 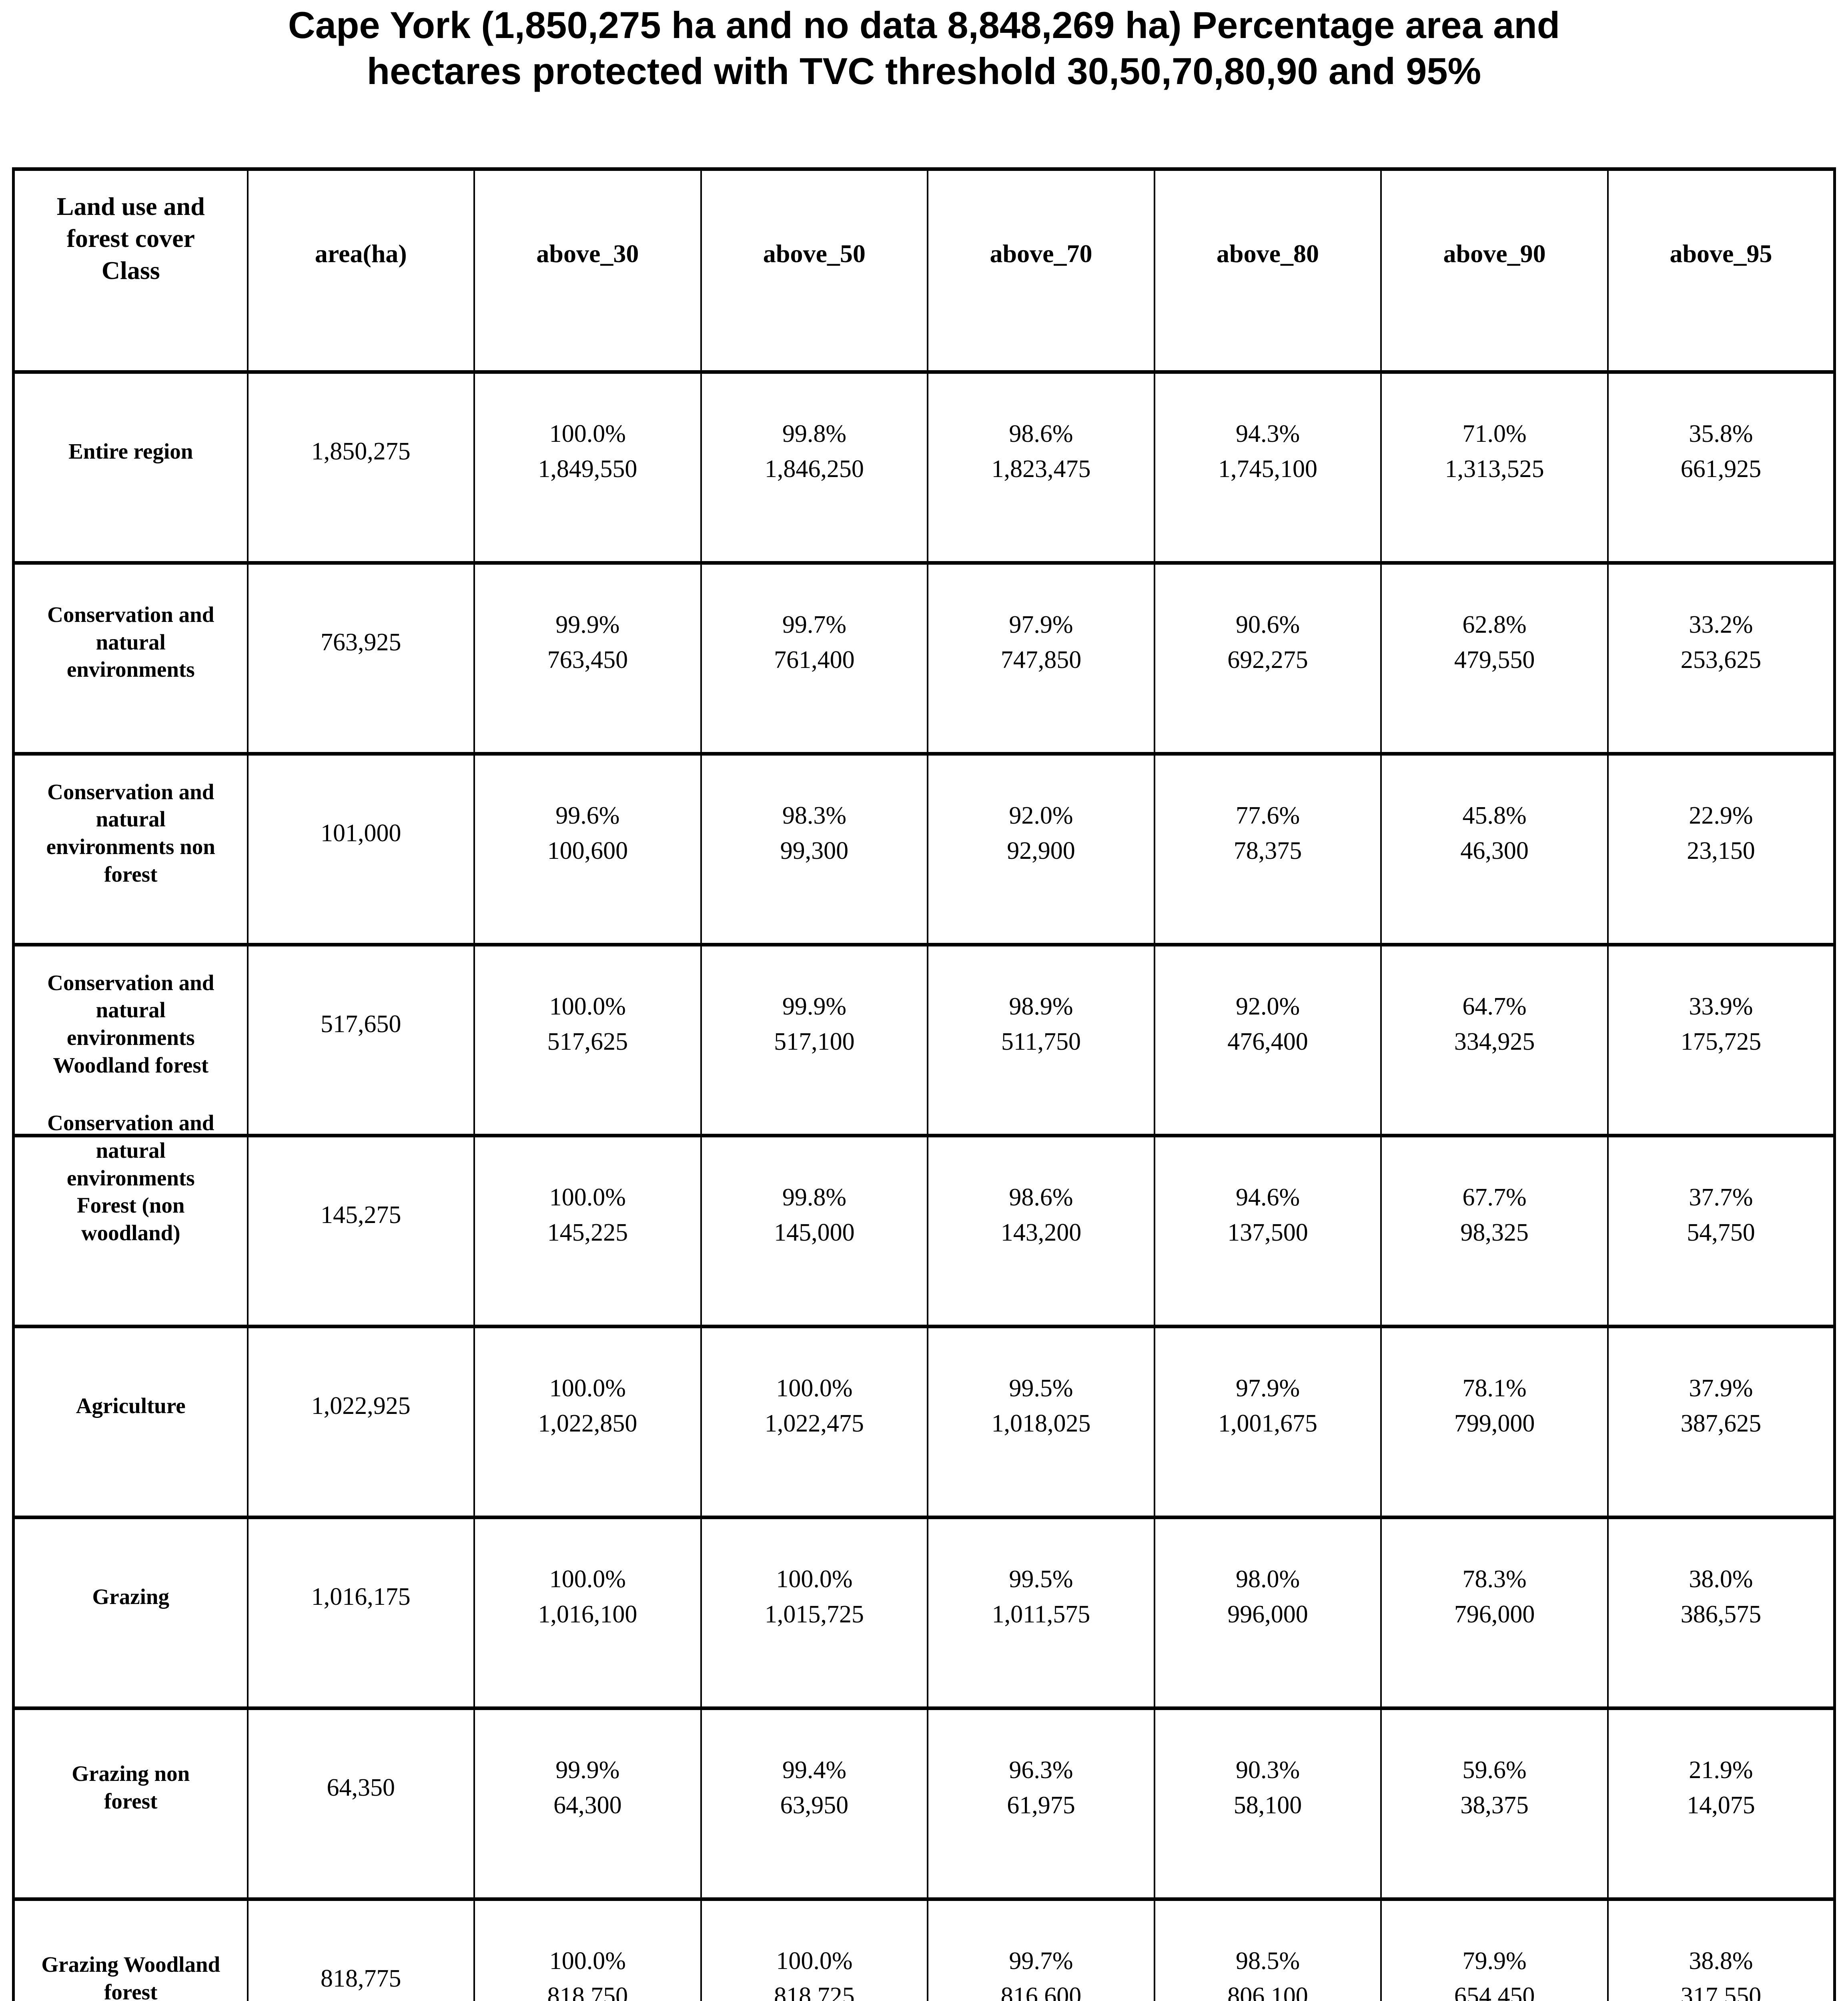 What do you see at coordinates (587, 1949) in the screenshot?
I see `cell-above_30: 100.0% 818,750` at bounding box center [587, 1949].